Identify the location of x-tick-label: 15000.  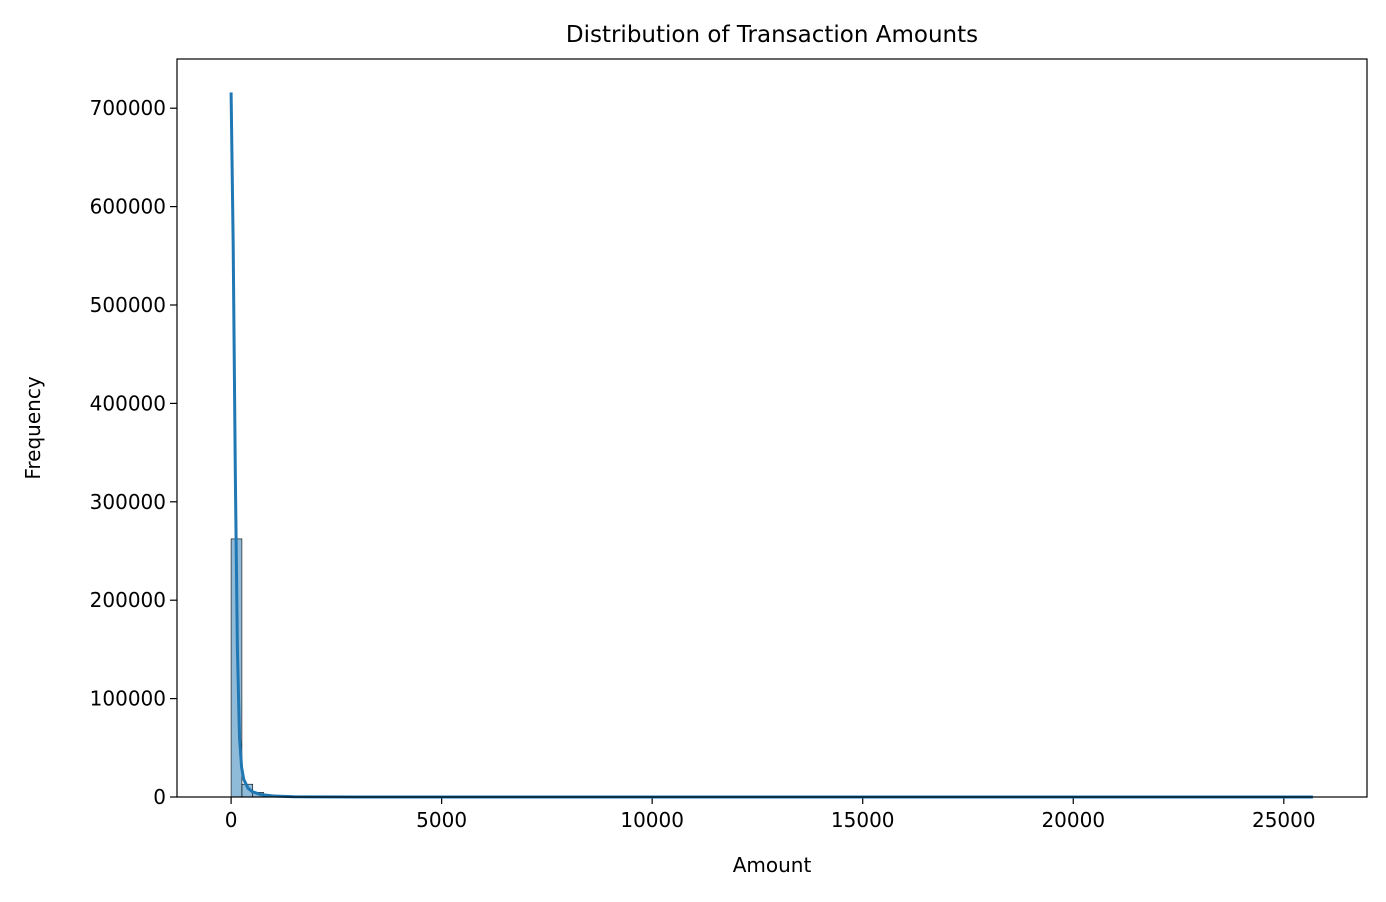
(863, 820).